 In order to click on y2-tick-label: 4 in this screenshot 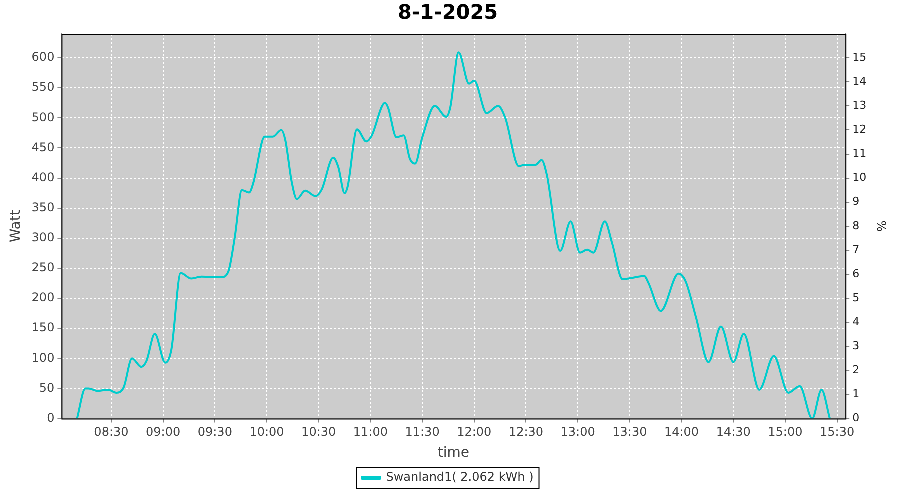, I will do `click(856, 321)`.